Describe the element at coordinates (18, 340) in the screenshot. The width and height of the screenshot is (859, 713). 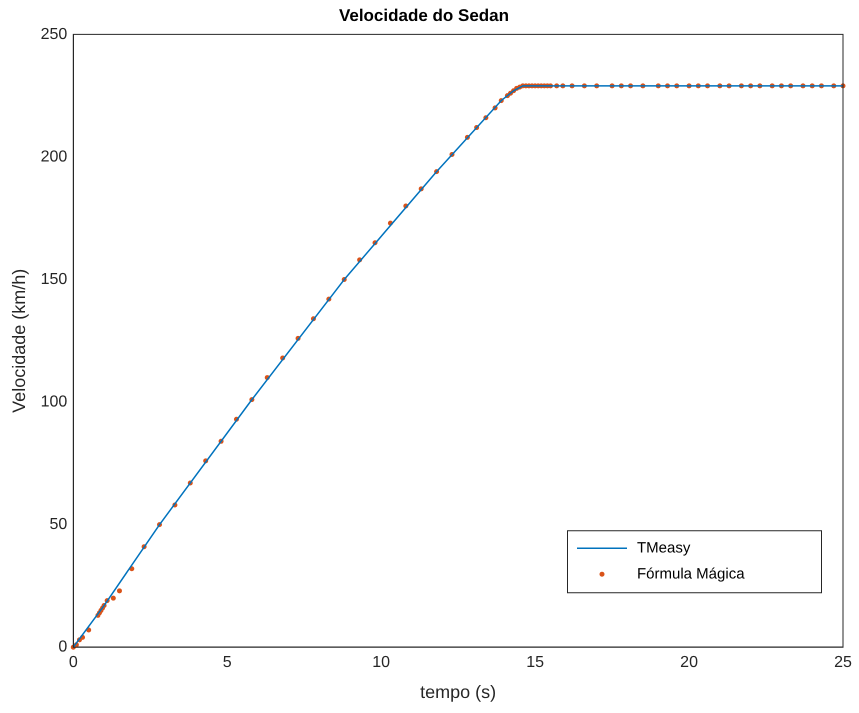
I see `y-axis-title: Velocidade (km/h)` at that location.